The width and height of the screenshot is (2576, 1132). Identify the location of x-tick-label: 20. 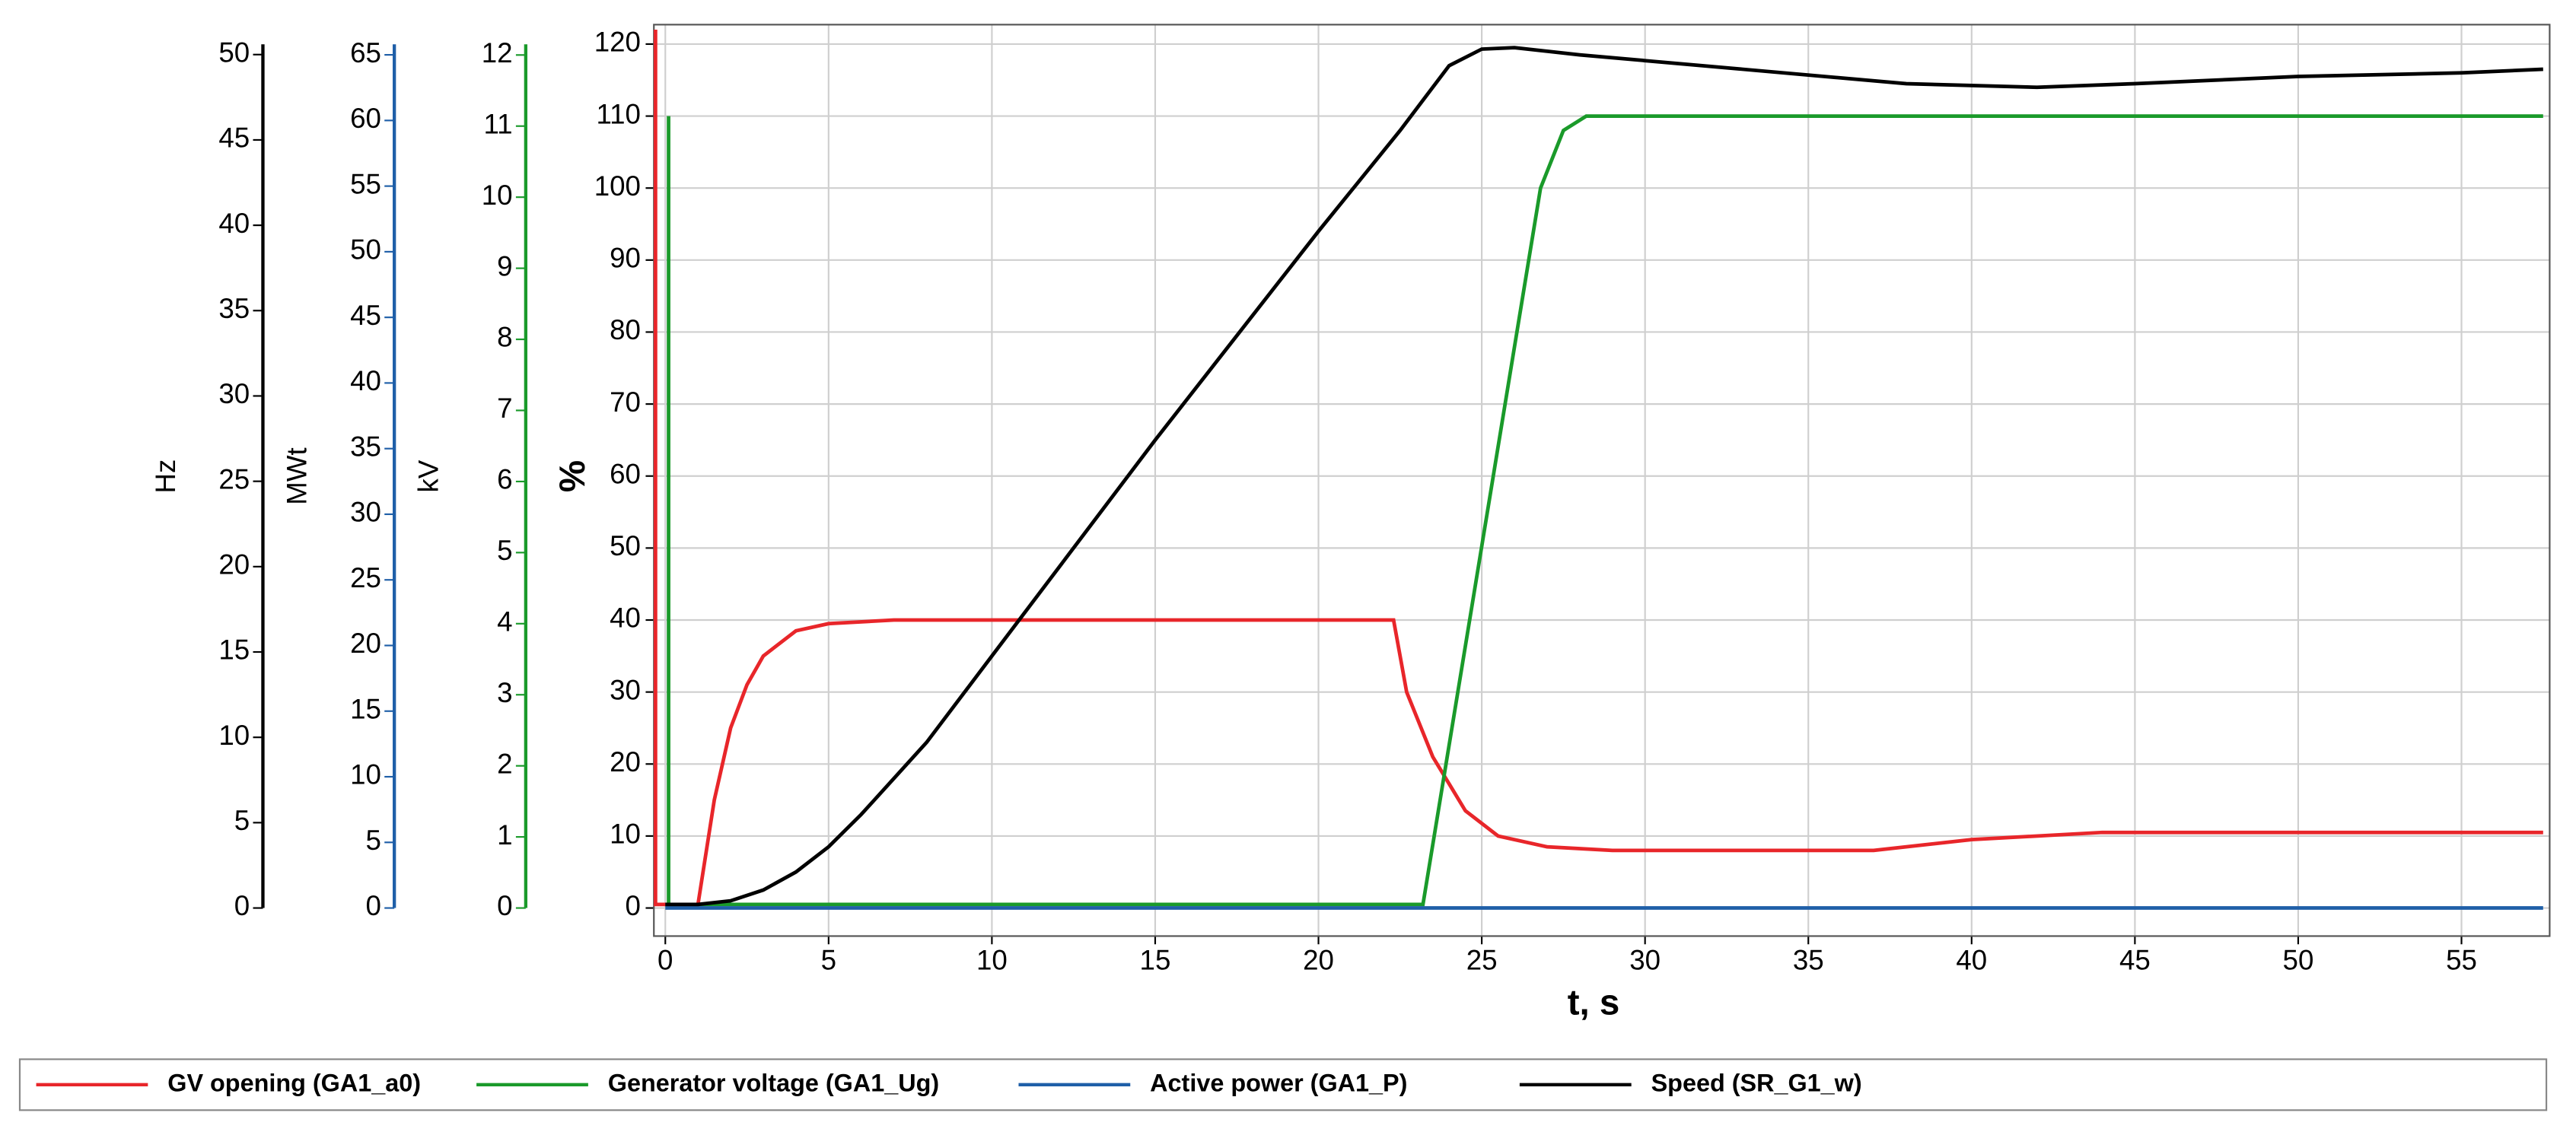
(1318, 960).